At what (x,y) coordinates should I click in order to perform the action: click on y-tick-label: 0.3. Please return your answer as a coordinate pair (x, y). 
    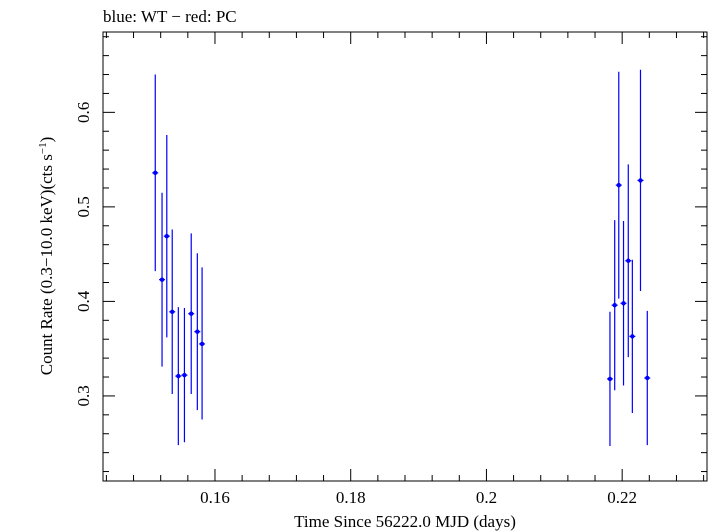
    Looking at the image, I should click on (83, 395).